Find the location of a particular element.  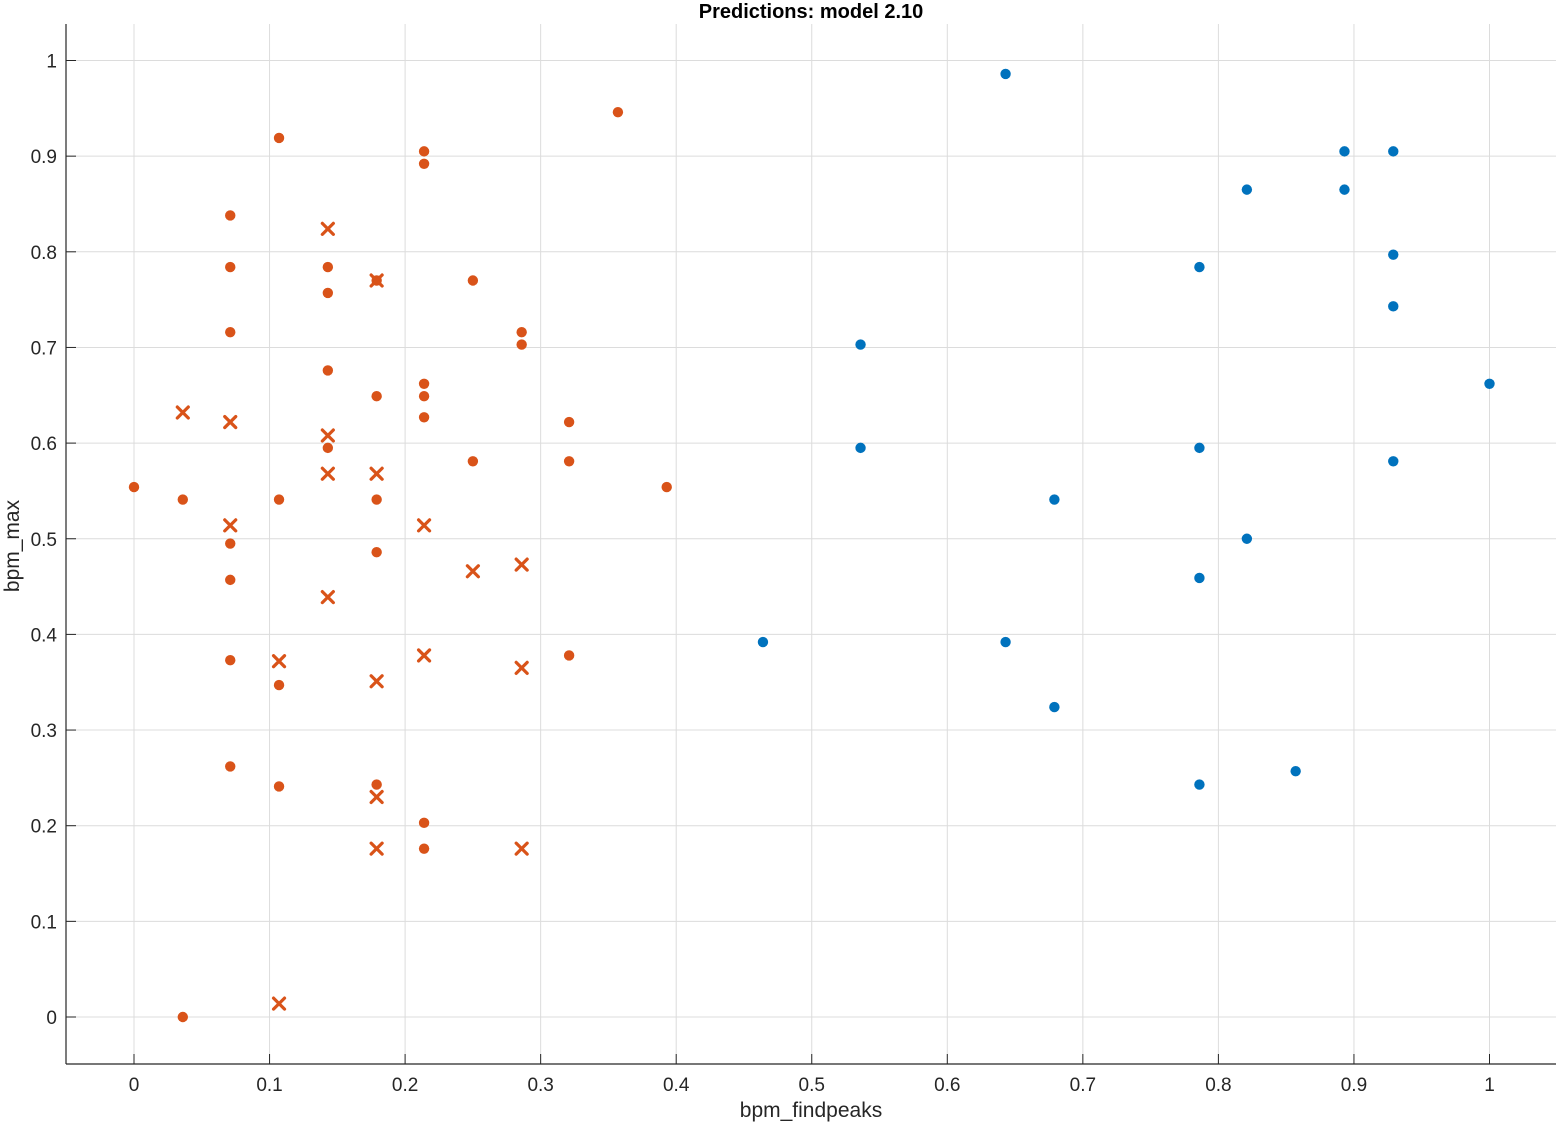

chart-title: Predictions: model 2.10 is located at coordinates (811, 12).